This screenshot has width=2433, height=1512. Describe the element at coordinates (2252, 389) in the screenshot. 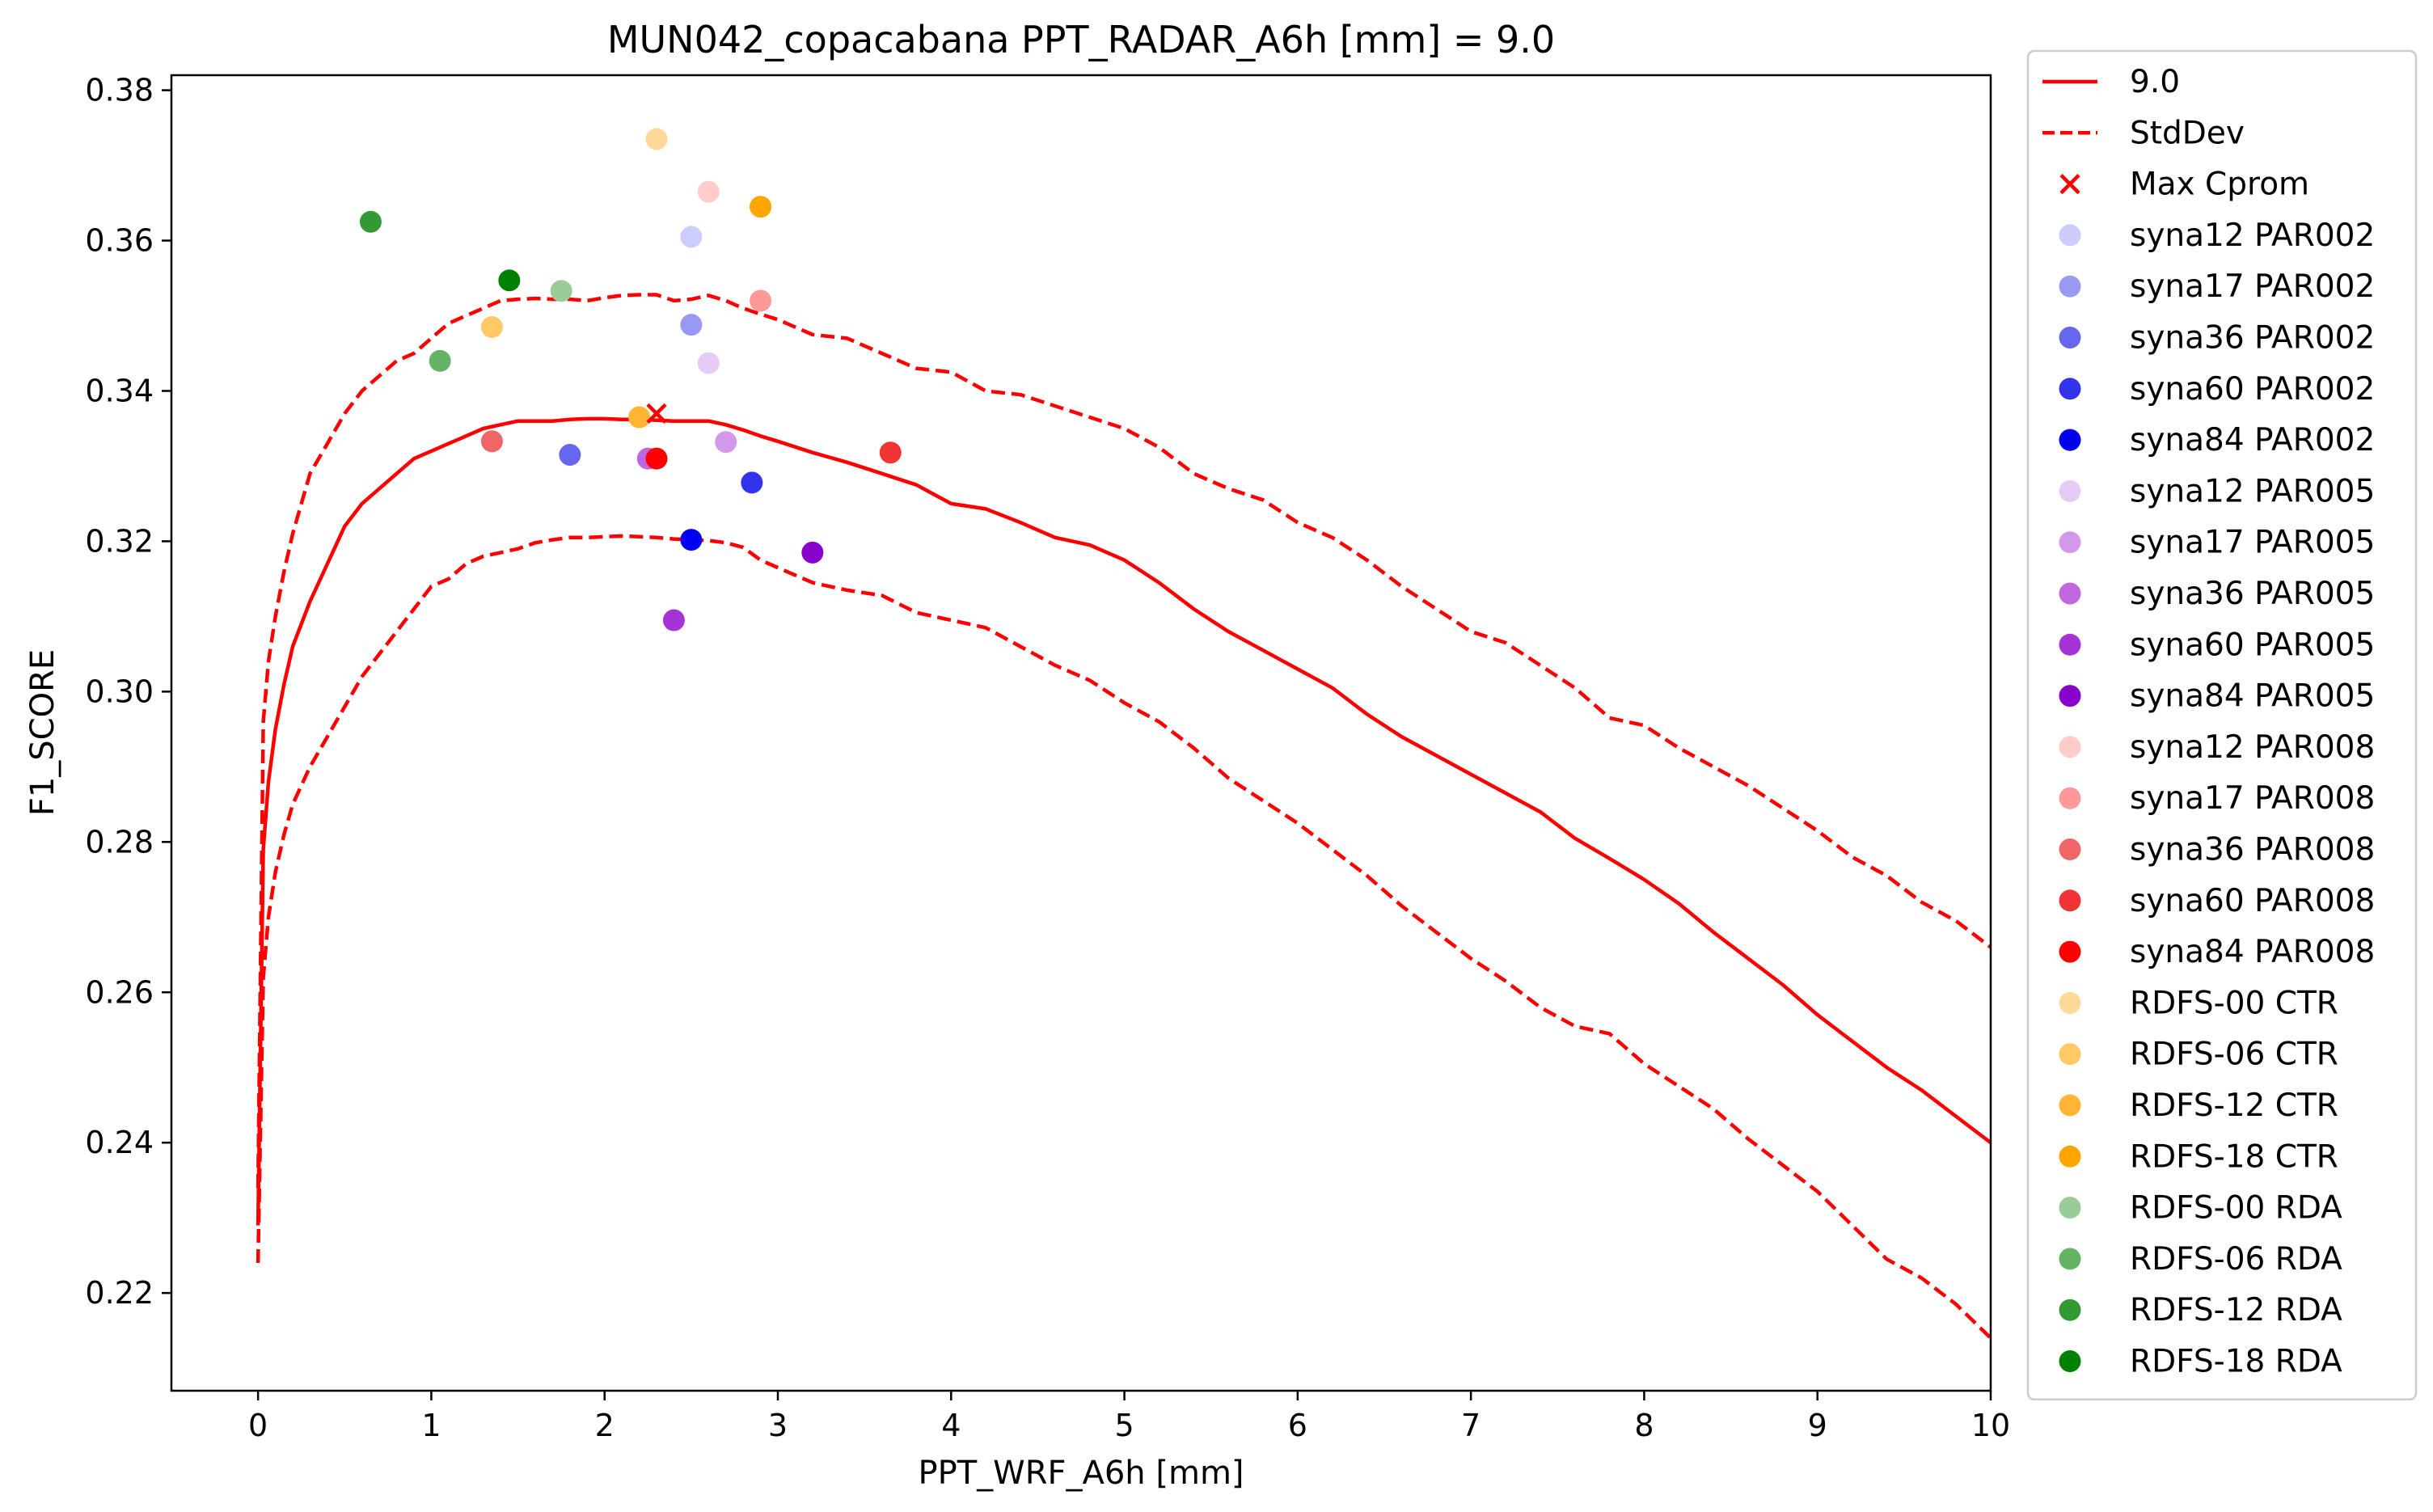

I see `legend-label: syna60 PAR002` at that location.